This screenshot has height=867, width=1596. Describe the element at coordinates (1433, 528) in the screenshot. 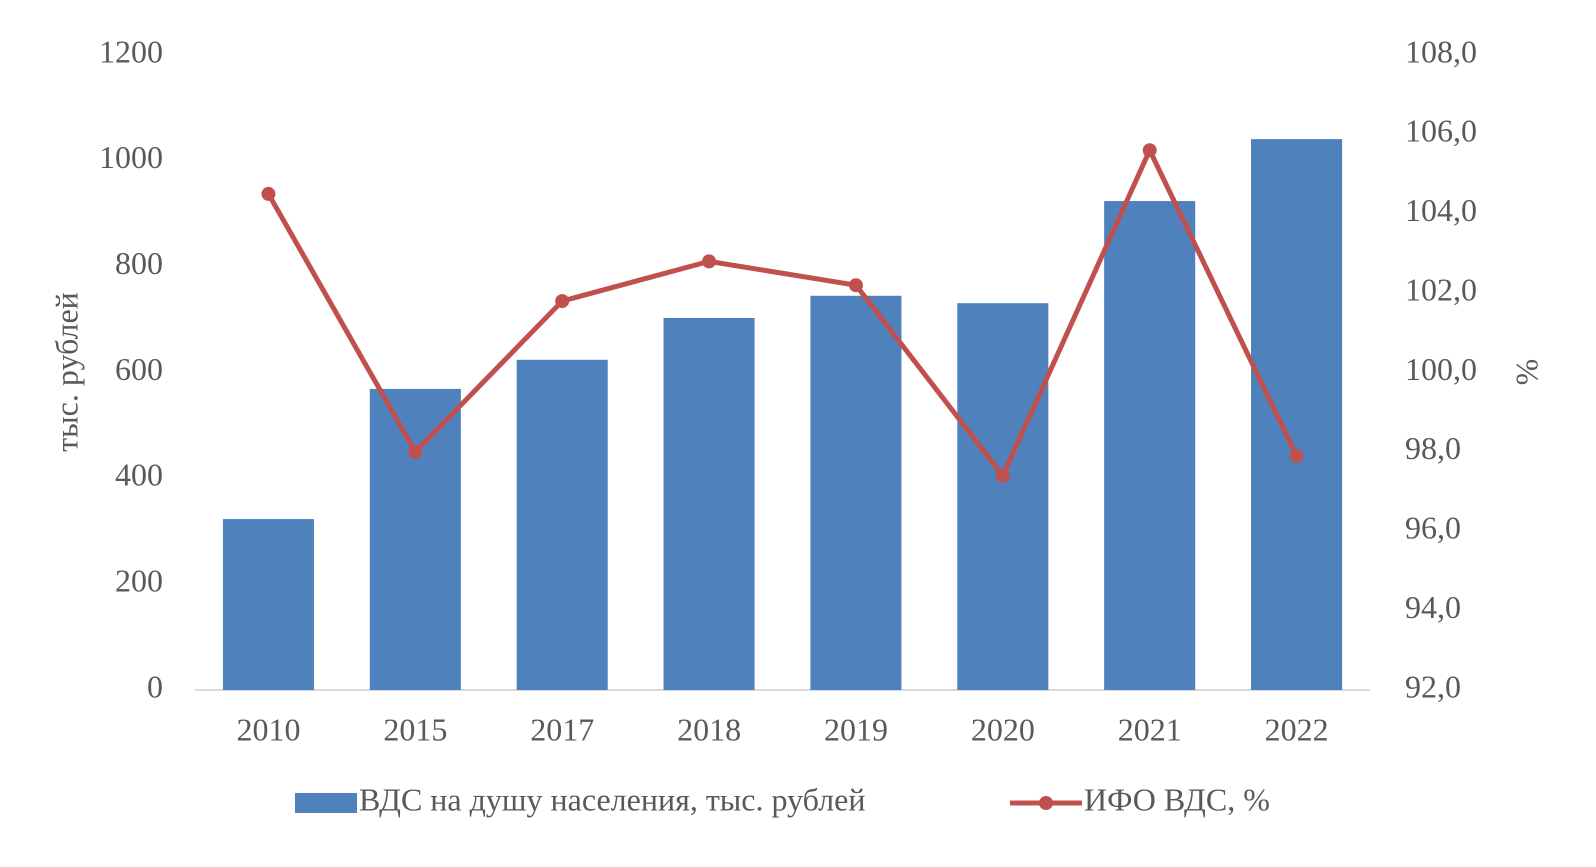

I see `y2-tick-label: 96,0` at that location.